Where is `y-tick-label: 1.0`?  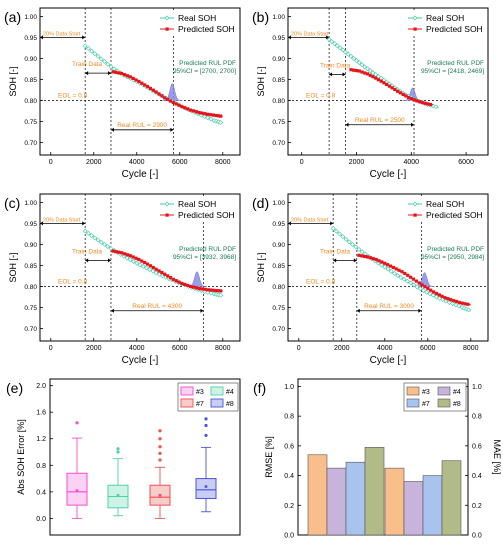 y-tick-label: 1.0 is located at coordinates (289, 387).